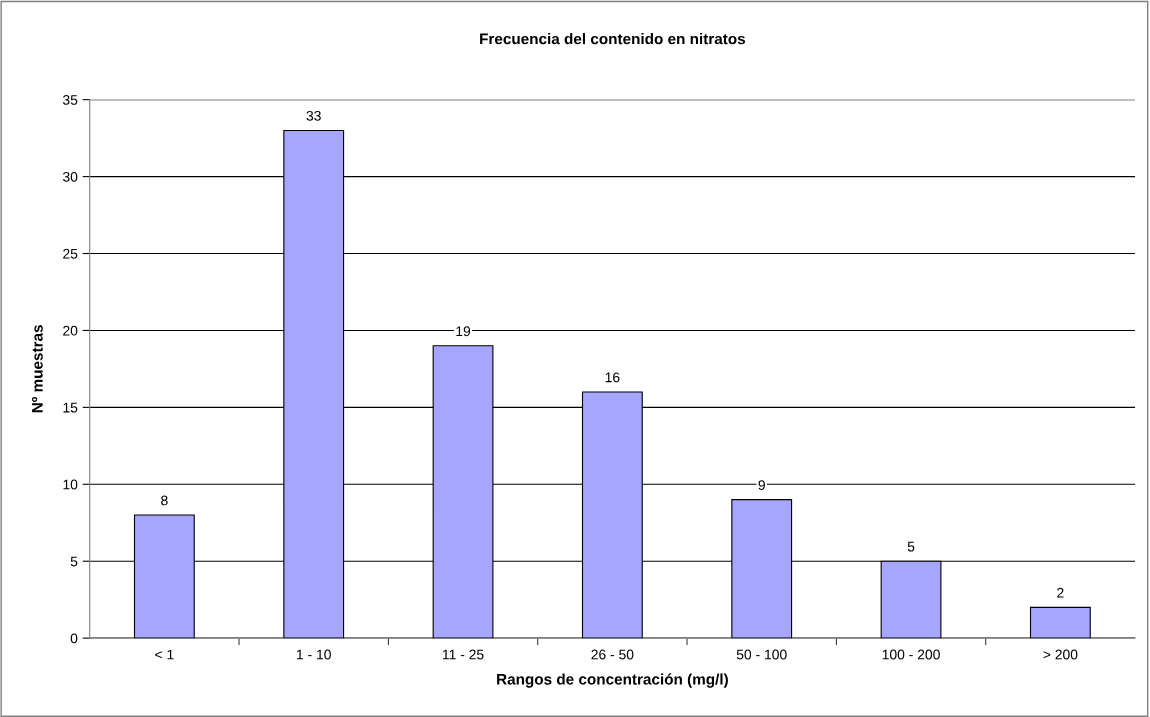  Describe the element at coordinates (1060, 654) in the screenshot. I see `x-tick-label: > 200` at that location.